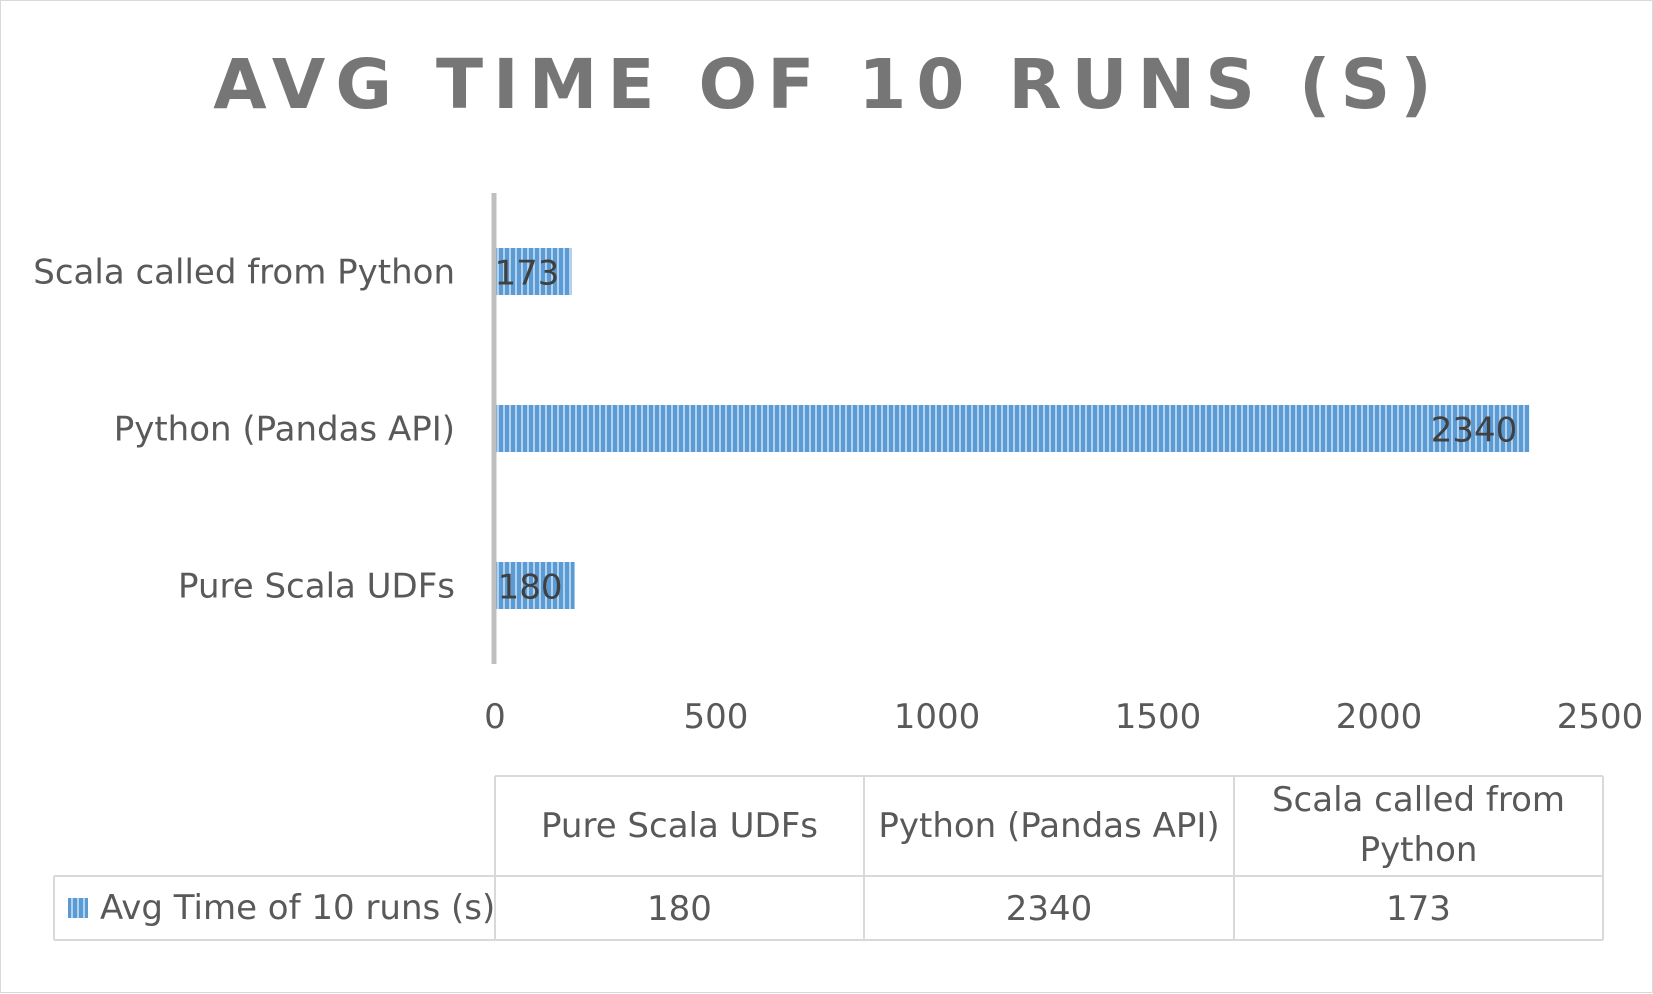 This screenshot has height=994, width=1653. What do you see at coordinates (78, 908) in the screenshot?
I see `legend-key` at bounding box center [78, 908].